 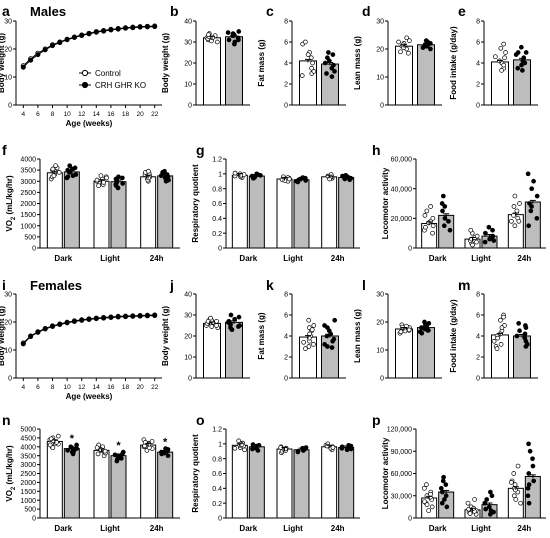 I want to click on y-axis-label: VO2 (mL/kg/hr), so click(x=11, y=473).